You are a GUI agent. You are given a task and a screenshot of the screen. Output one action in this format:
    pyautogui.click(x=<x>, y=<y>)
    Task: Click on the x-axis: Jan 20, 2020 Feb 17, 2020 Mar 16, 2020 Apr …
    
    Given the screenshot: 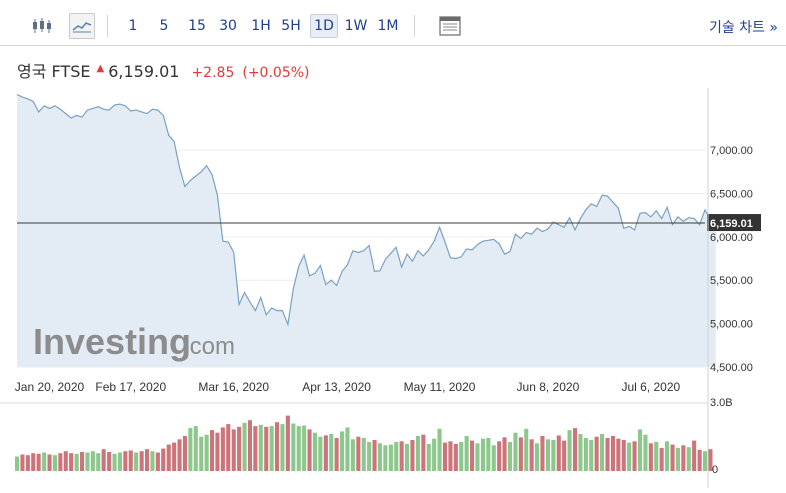 What is the action you would take?
    pyautogui.click(x=348, y=387)
    